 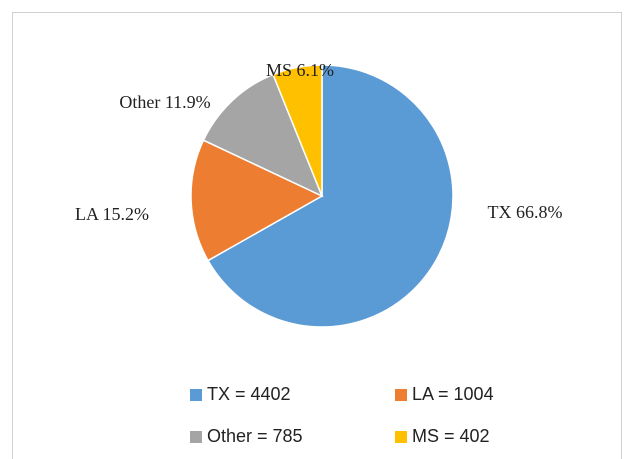 What do you see at coordinates (249, 394) in the screenshot?
I see `legend-label: TX = 4402` at bounding box center [249, 394].